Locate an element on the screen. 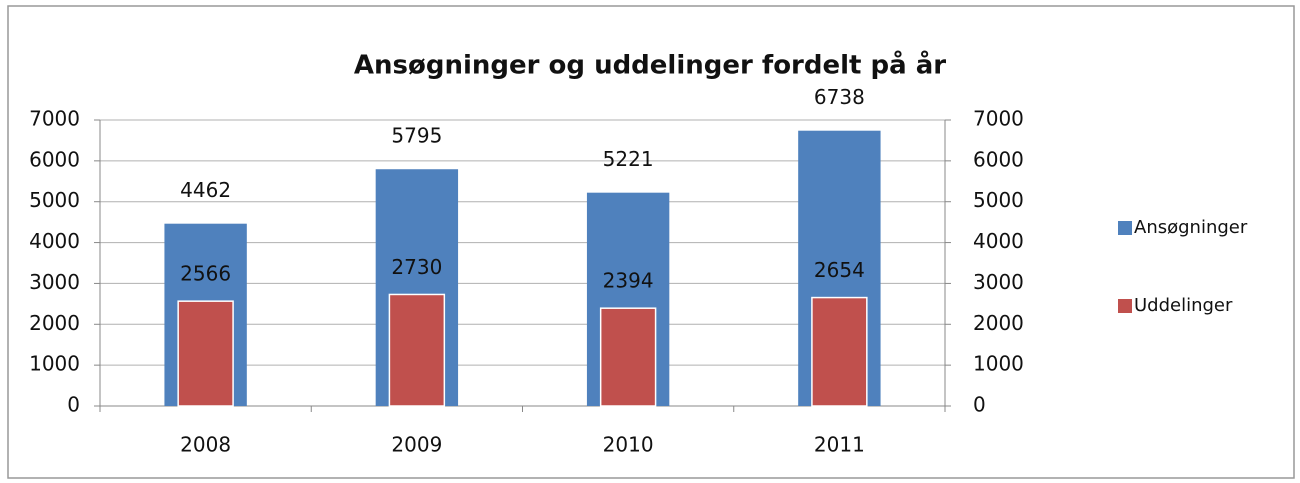  data-label: 4462 is located at coordinates (205, 190).